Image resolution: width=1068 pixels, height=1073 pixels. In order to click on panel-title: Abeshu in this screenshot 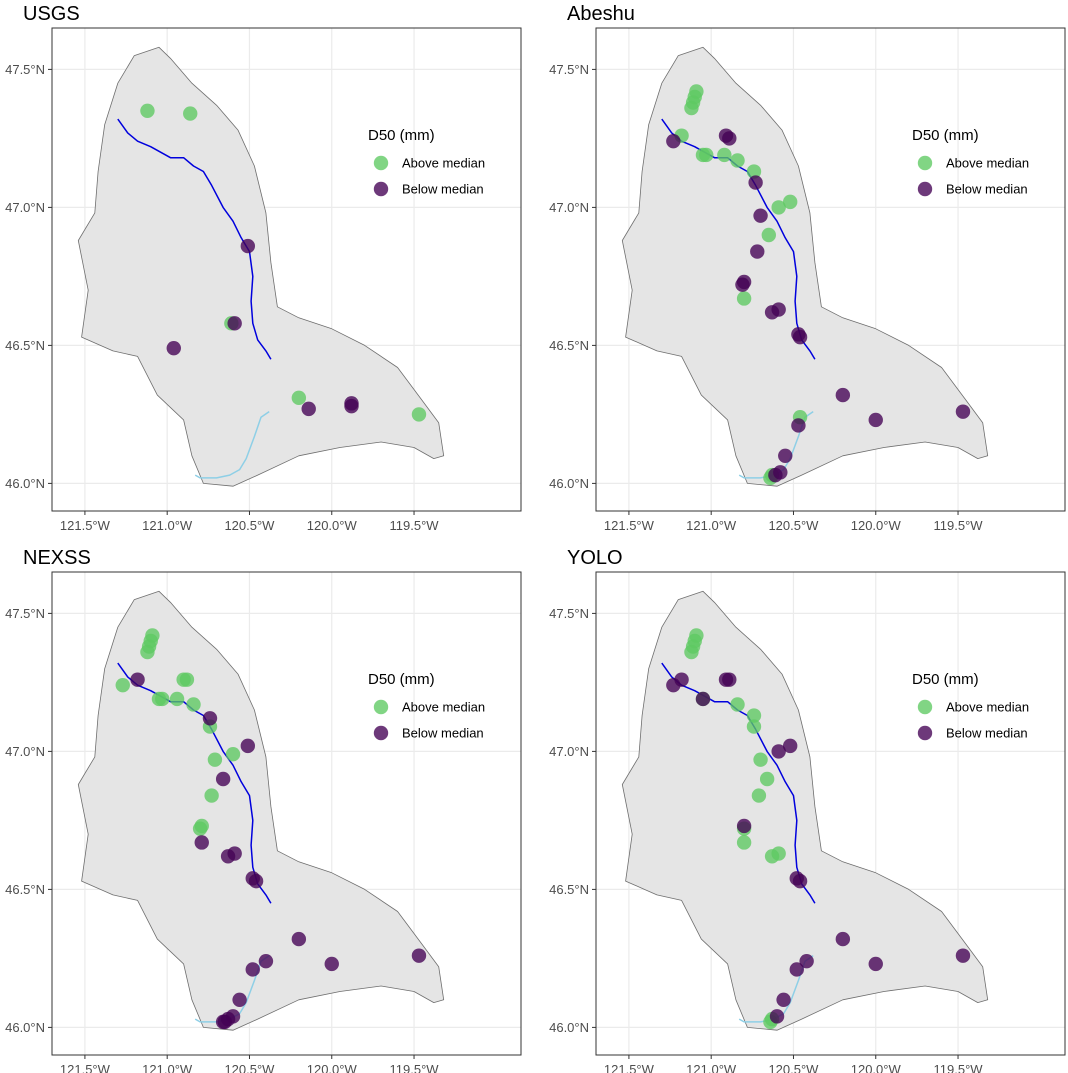, I will do `click(601, 14)`.